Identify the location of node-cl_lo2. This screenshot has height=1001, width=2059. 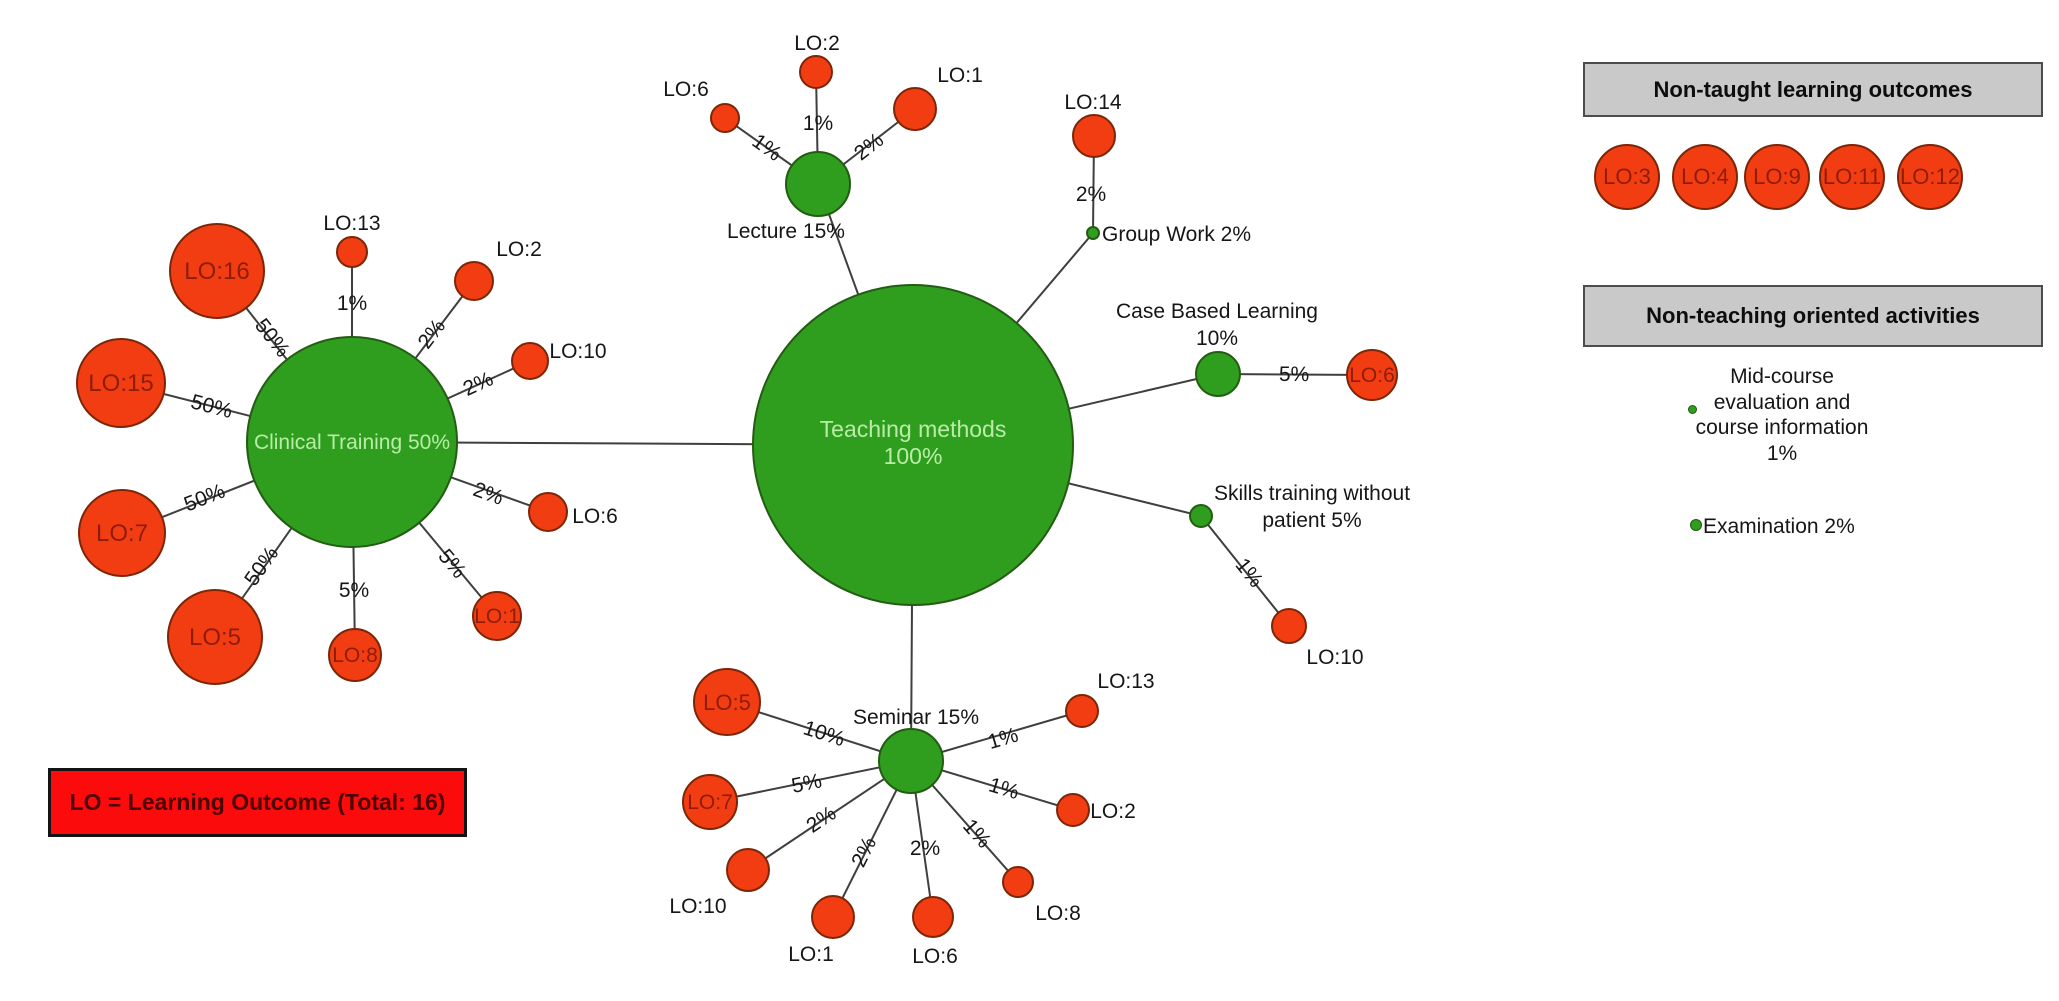
(474, 281).